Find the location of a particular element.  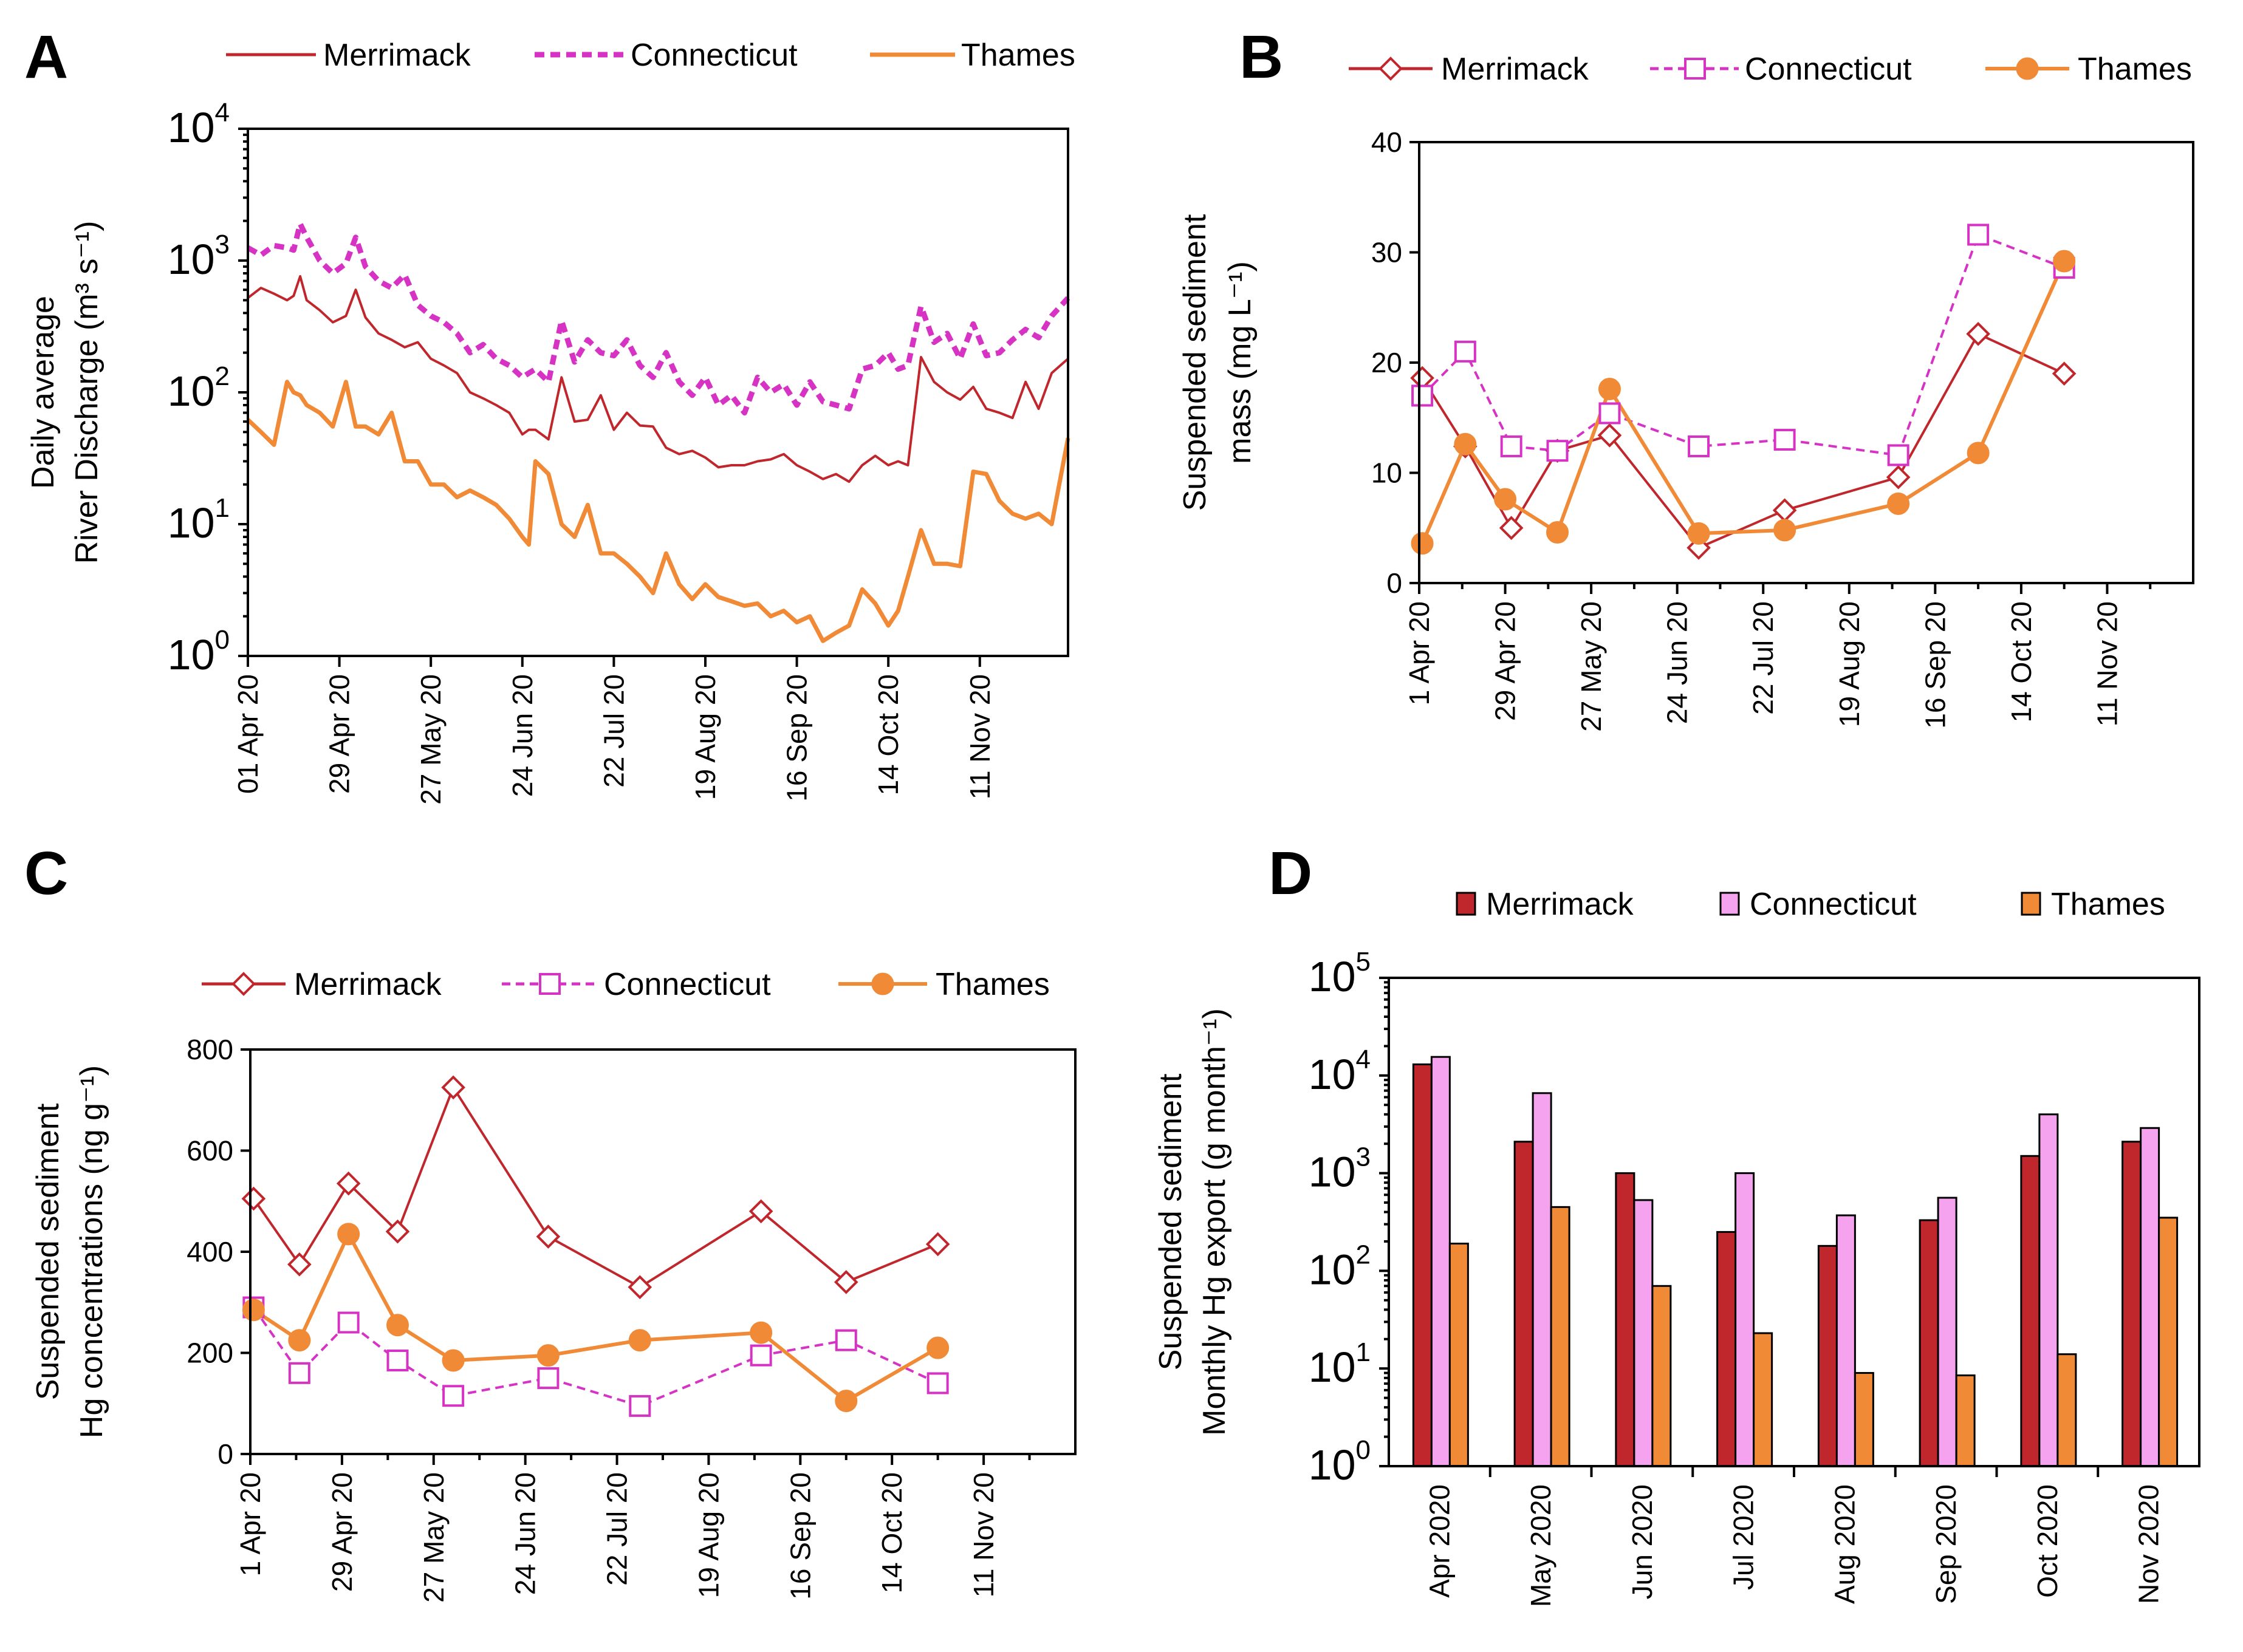

panel-d-legend: Merrimack Connecticut Thames is located at coordinates (1811, 904).